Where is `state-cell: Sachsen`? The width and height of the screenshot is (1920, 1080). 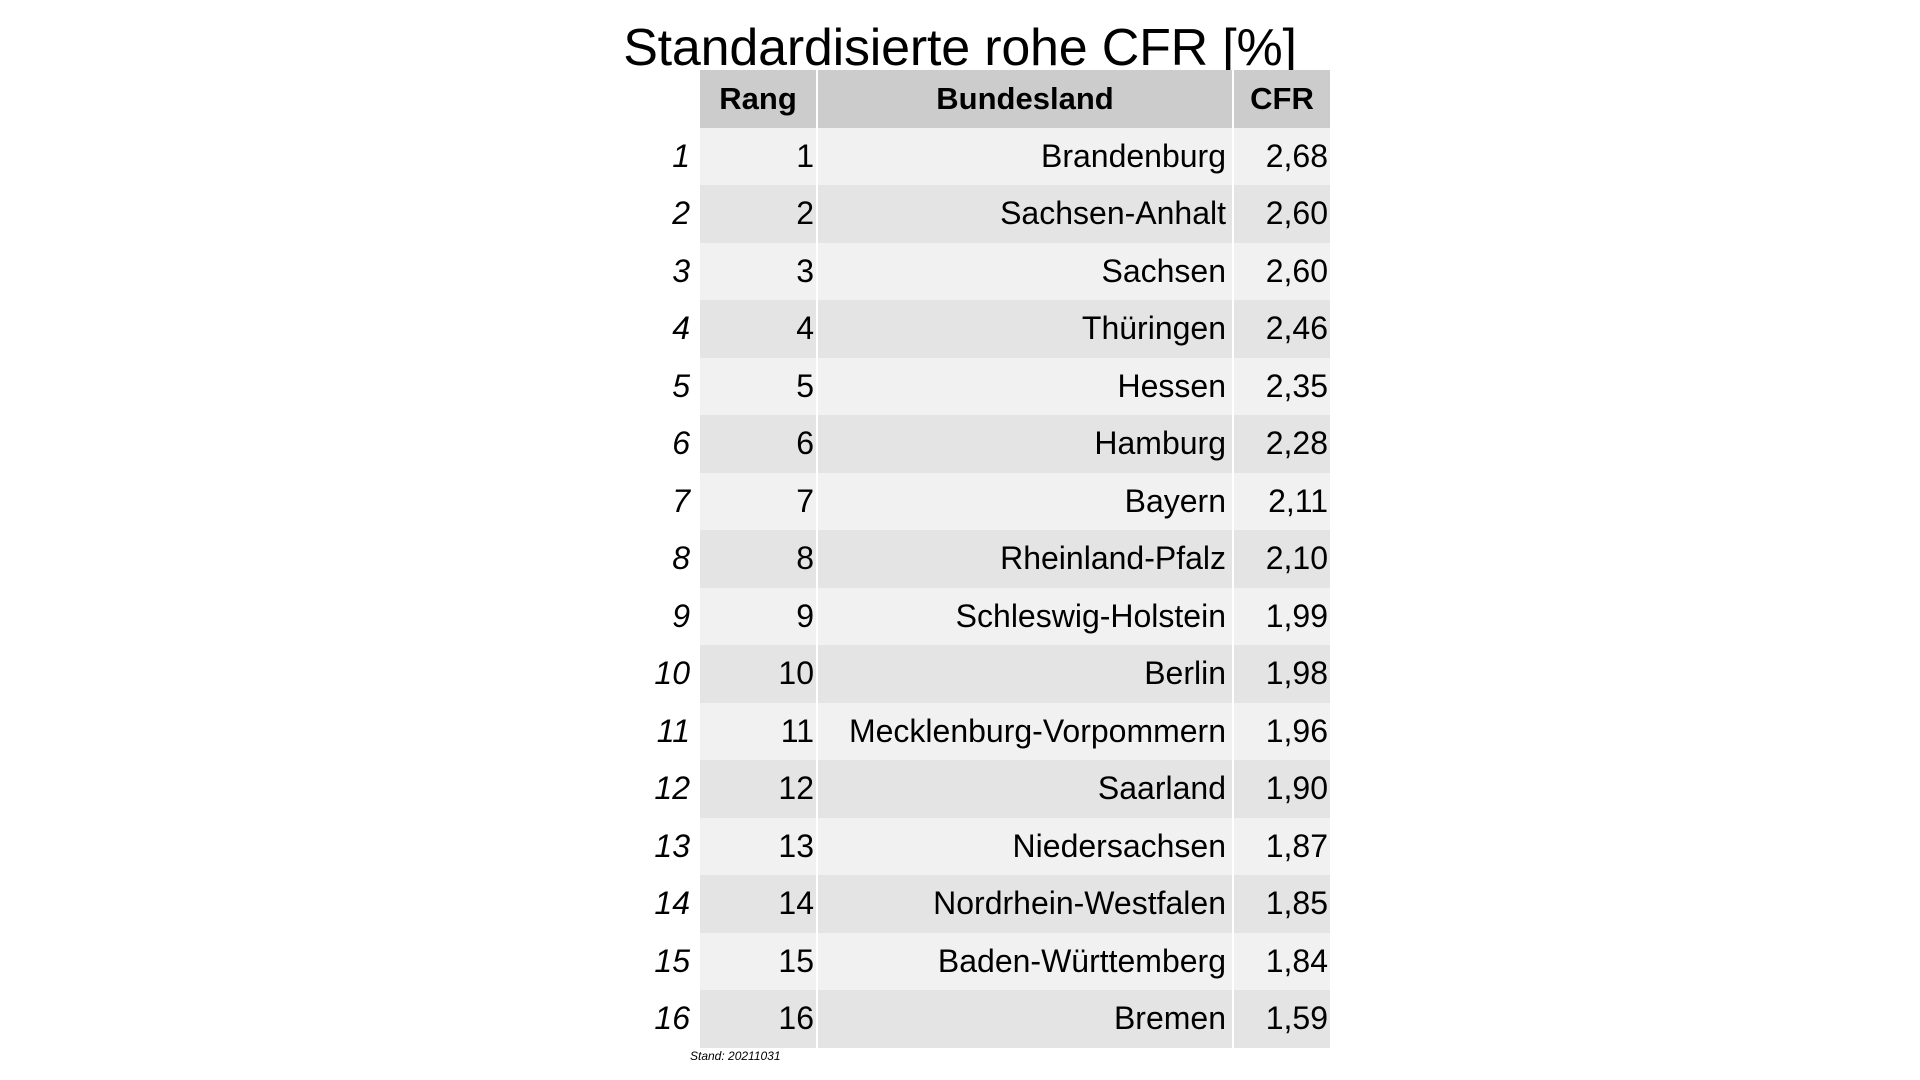 state-cell: Sachsen is located at coordinates (1026, 271).